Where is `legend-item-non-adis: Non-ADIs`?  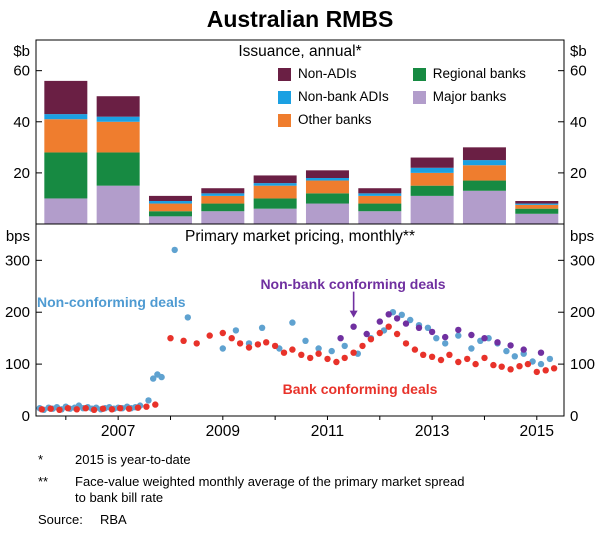 legend-item-non-adis: Non-ADIs is located at coordinates (333, 74).